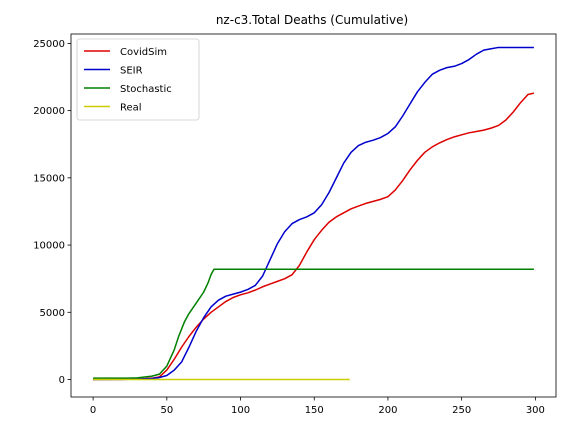 This screenshot has width=569, height=435. What do you see at coordinates (314, 410) in the screenshot?
I see `x-tick-label: 150` at bounding box center [314, 410].